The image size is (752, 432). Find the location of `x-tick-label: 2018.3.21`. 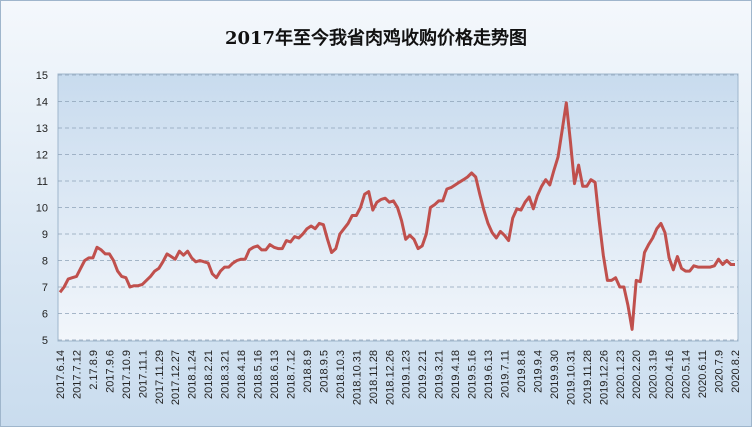

x-tick-label: 2018.3.21 is located at coordinates (226, 374).